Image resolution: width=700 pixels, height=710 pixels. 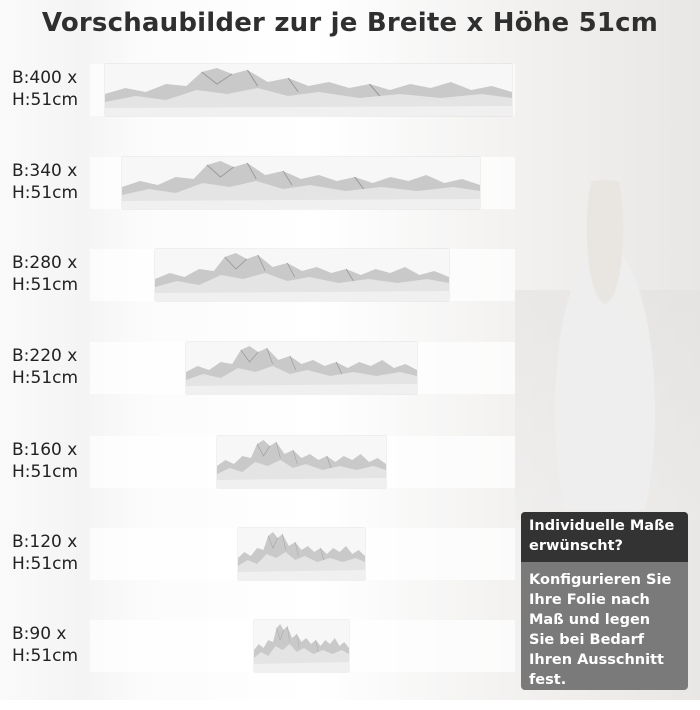 What do you see at coordinates (605, 345) in the screenshot?
I see `background-person` at bounding box center [605, 345].